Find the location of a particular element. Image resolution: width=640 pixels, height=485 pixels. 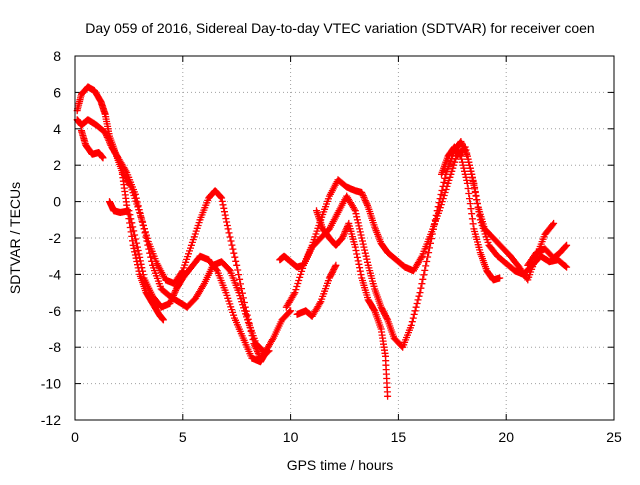

y-tick-label: -8 is located at coordinates (55, 347).